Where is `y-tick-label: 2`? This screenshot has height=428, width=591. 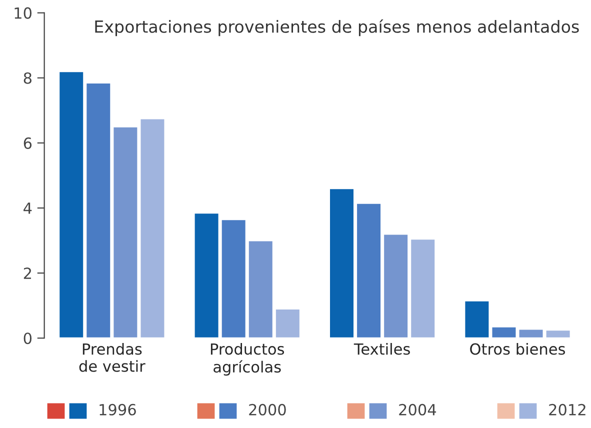 y-tick-label: 2 is located at coordinates (27, 273).